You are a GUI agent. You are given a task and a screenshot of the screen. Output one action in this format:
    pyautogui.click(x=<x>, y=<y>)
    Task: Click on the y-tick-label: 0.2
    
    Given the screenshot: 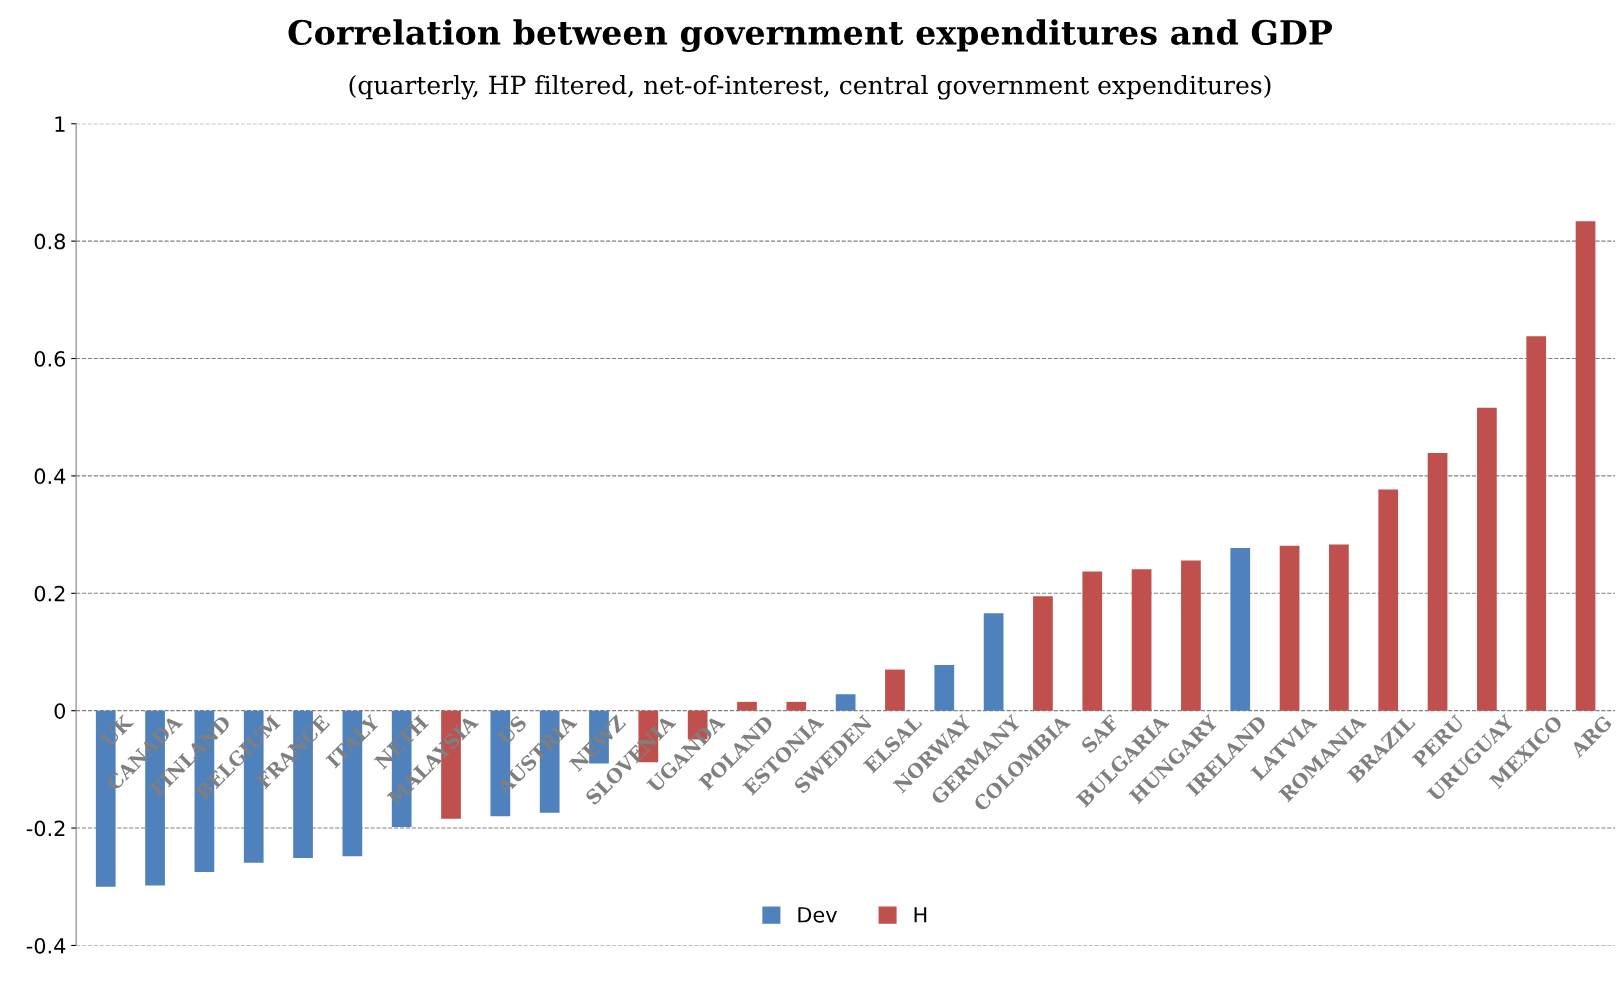 What is the action you would take?
    pyautogui.click(x=49, y=593)
    